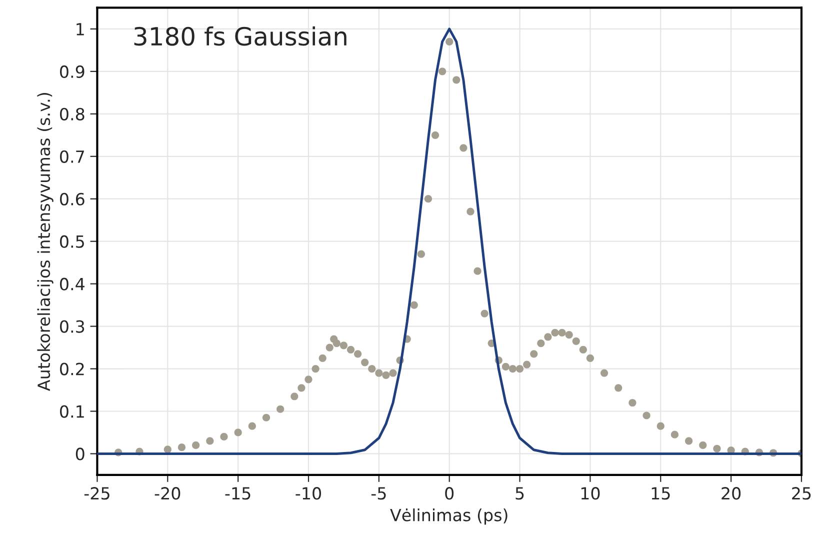 The image size is (817, 551). What do you see at coordinates (520, 493) in the screenshot?
I see `x-tick-label: 5` at bounding box center [520, 493].